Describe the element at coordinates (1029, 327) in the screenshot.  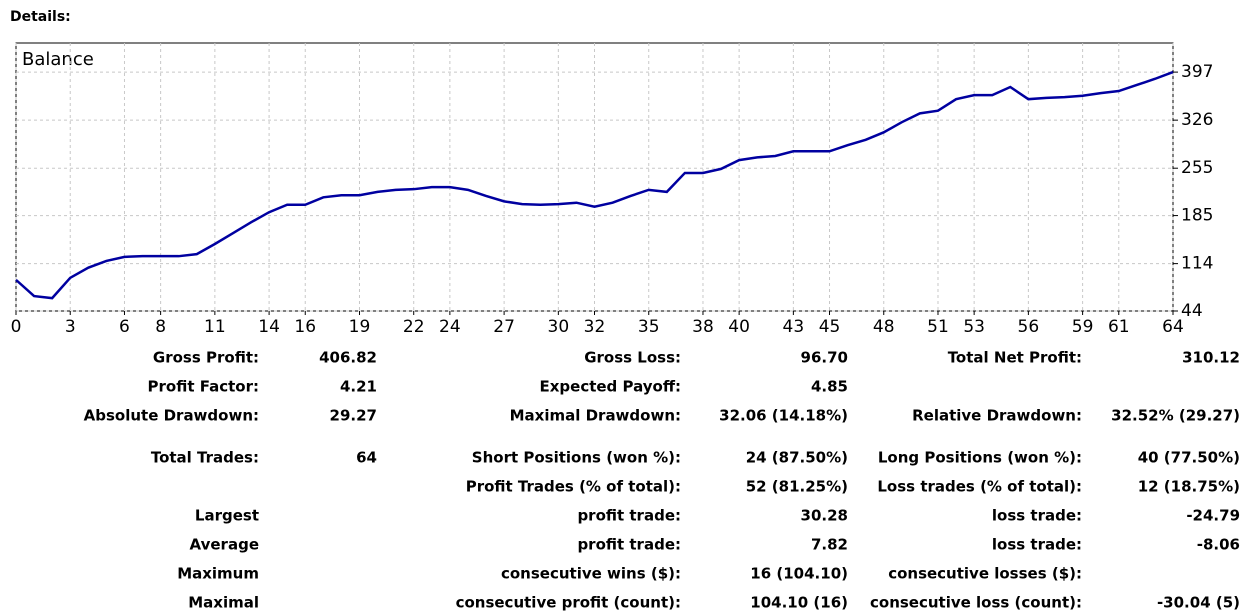
I see `x-tick-label: 56` at that location.